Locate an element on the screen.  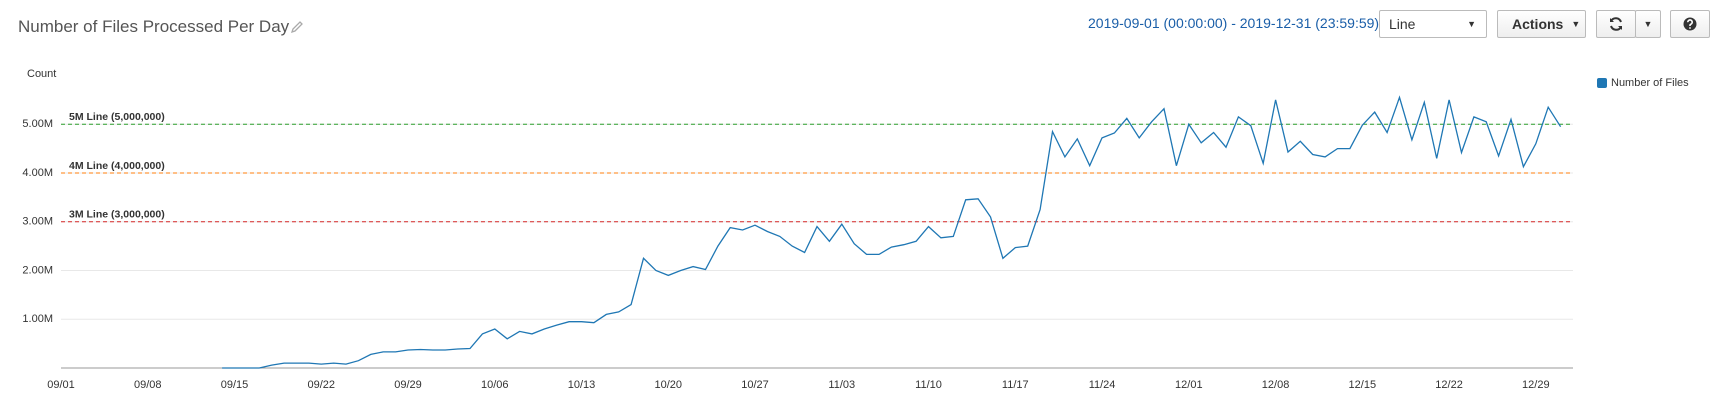
refresh-button is located at coordinates (1616, 24).